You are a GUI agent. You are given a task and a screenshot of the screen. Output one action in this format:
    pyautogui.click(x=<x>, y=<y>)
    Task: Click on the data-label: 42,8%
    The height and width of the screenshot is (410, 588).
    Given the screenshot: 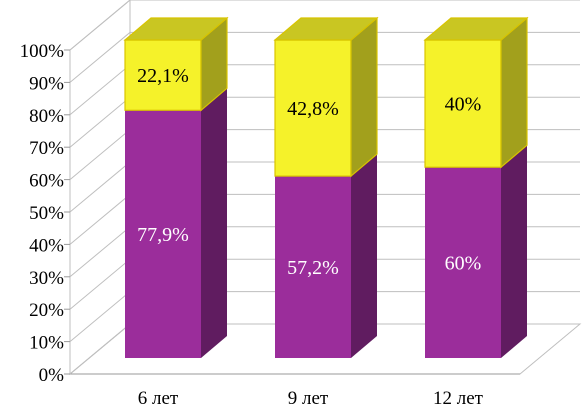 What is the action you would take?
    pyautogui.click(x=313, y=109)
    